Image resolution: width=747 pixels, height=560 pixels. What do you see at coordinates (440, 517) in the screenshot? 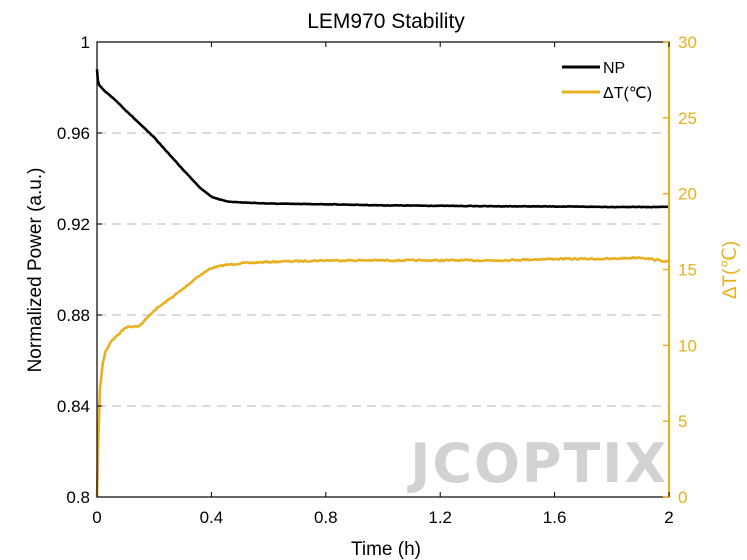
I see `x-tick-label: 1.2` at bounding box center [440, 517].